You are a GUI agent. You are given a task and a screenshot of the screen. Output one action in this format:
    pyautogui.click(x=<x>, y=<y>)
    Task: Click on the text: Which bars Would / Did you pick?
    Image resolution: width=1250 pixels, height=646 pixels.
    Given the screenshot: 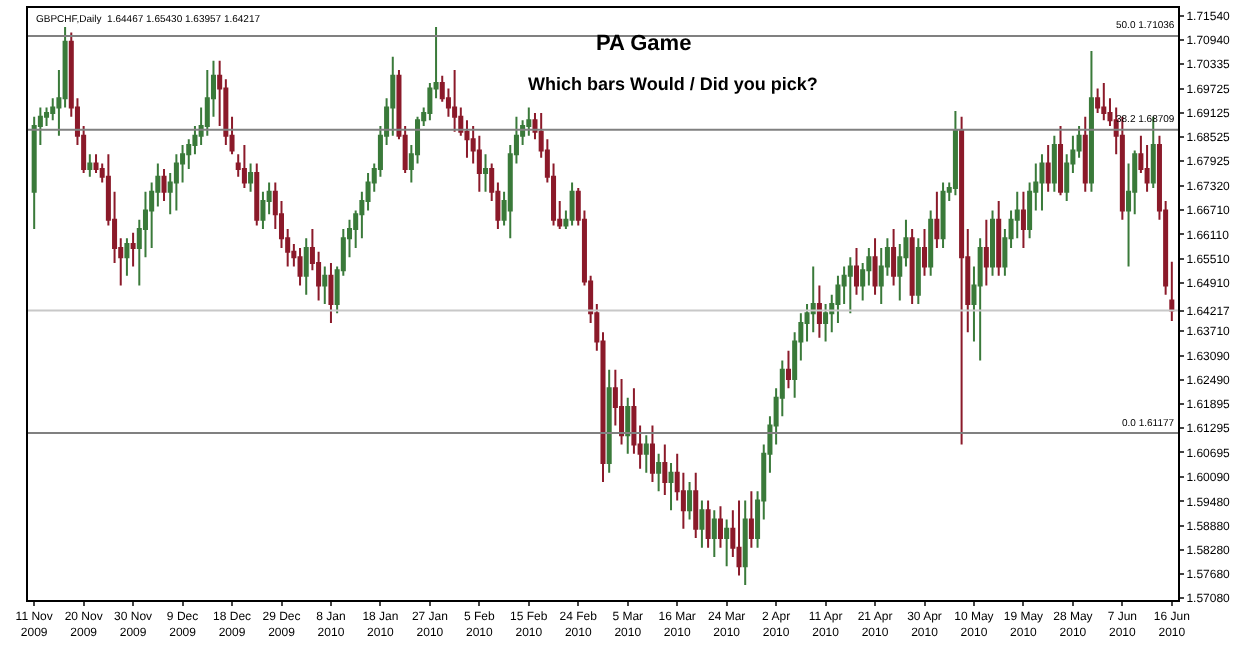 What is the action you would take?
    pyautogui.click(x=673, y=84)
    